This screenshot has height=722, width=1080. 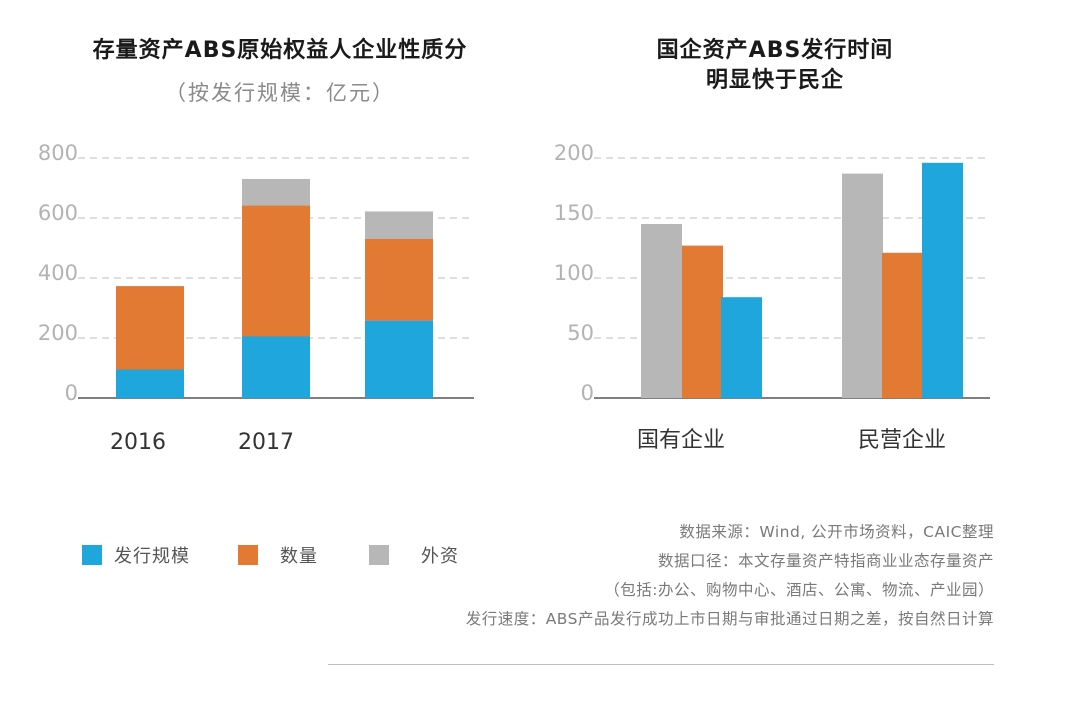 What do you see at coordinates (379, 555) in the screenshot?
I see `legend-swatch-foreign` at bounding box center [379, 555].